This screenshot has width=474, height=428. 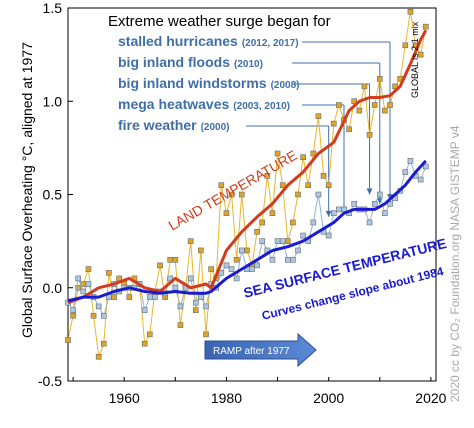 What do you see at coordinates (215, 127) in the screenshot?
I see `event-years: (2000)` at bounding box center [215, 127].